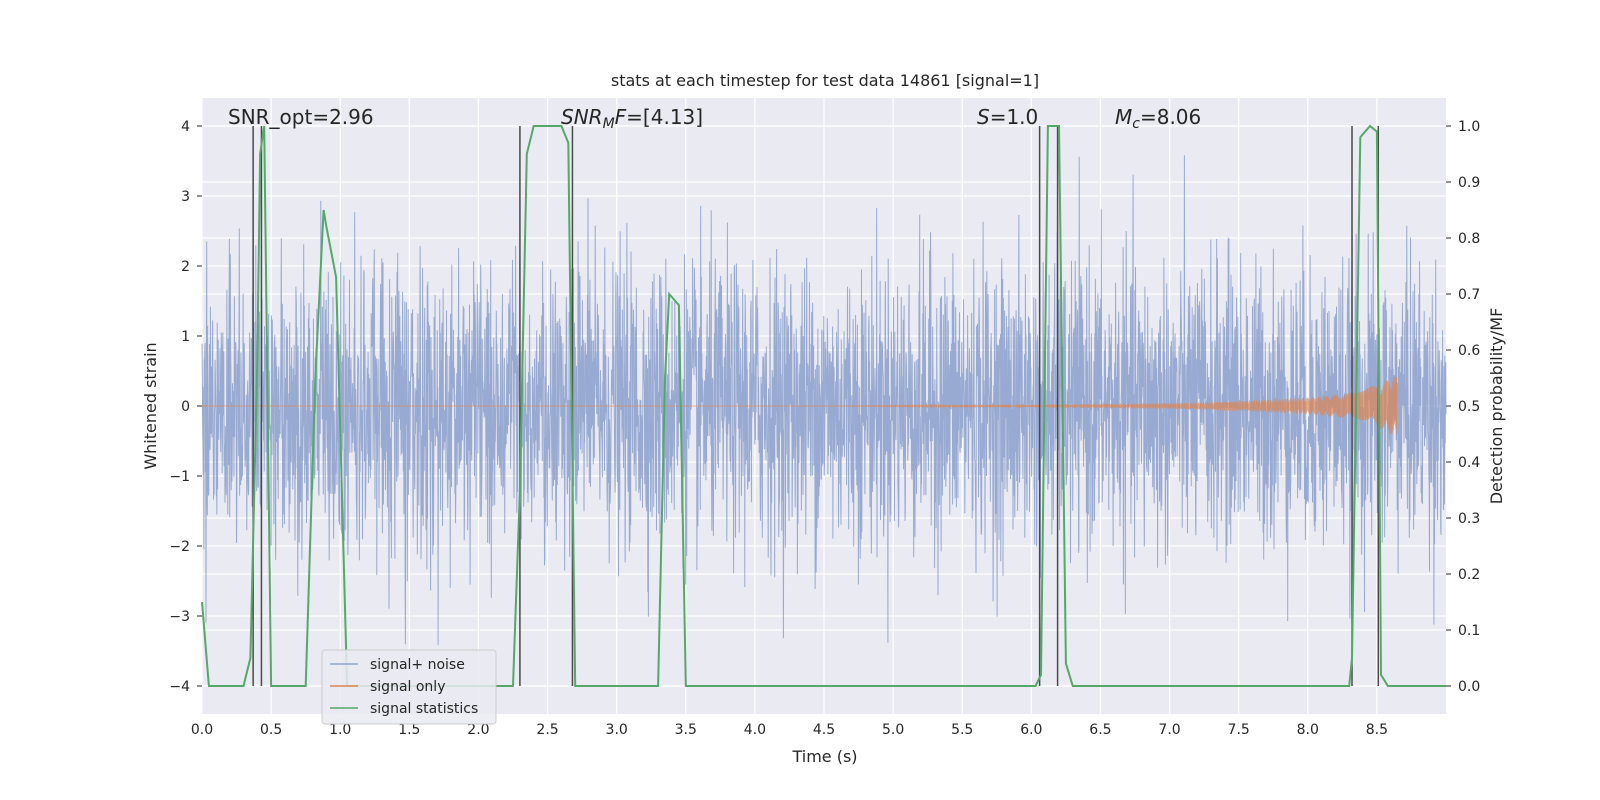  Describe the element at coordinates (621, 117) in the screenshot. I see `annotation-snr-mf-f: F` at that location.